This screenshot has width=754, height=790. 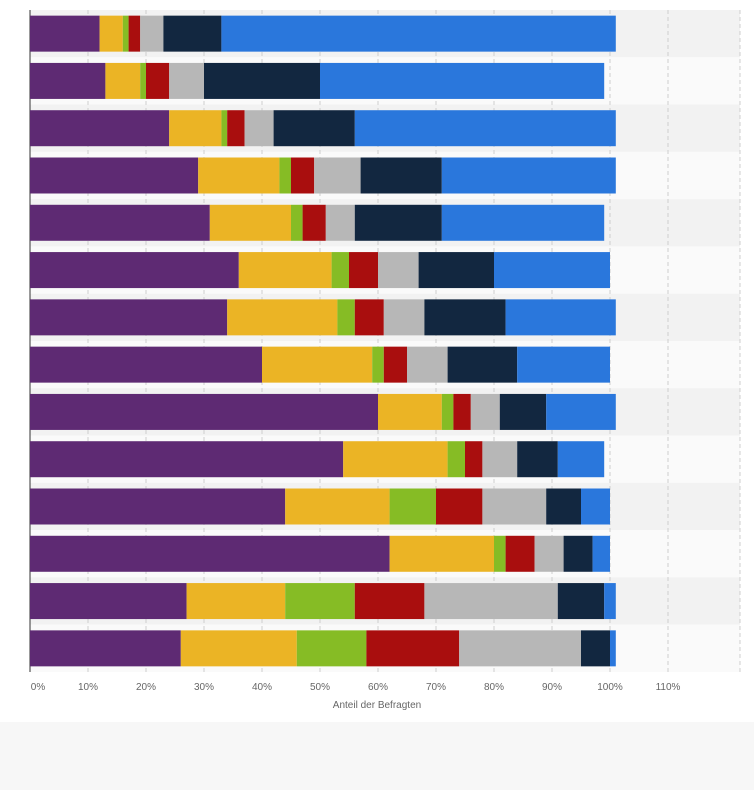 I want to click on bar-row7-segment4, so click(x=369, y=317).